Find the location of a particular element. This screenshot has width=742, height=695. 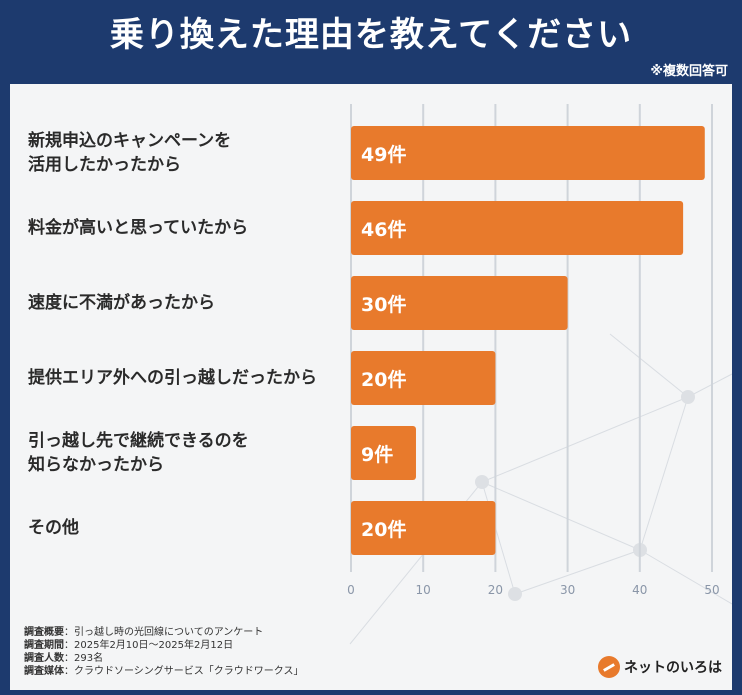

footer-line-period: 調査期間：2025年2月10日〜2025年2月12日 is located at coordinates (129, 645).